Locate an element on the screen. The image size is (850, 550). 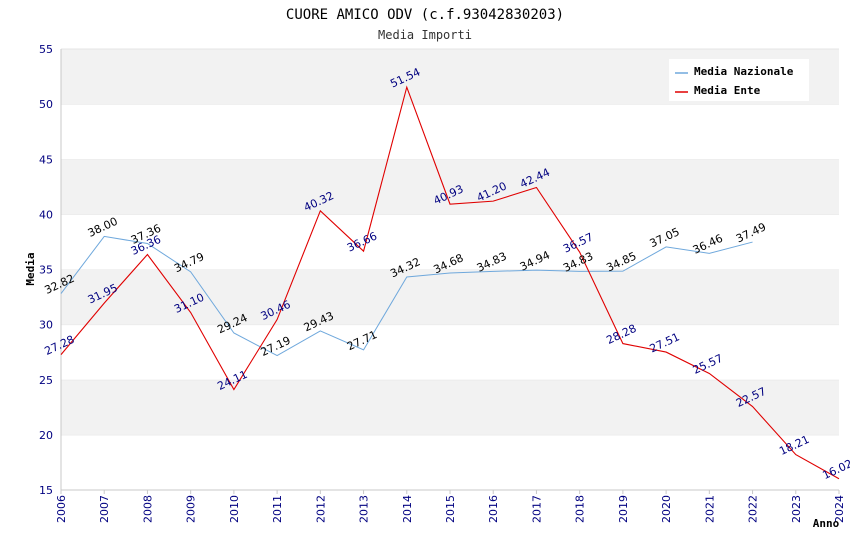
x-tick-label: 2013 is located at coordinates (364, 509).